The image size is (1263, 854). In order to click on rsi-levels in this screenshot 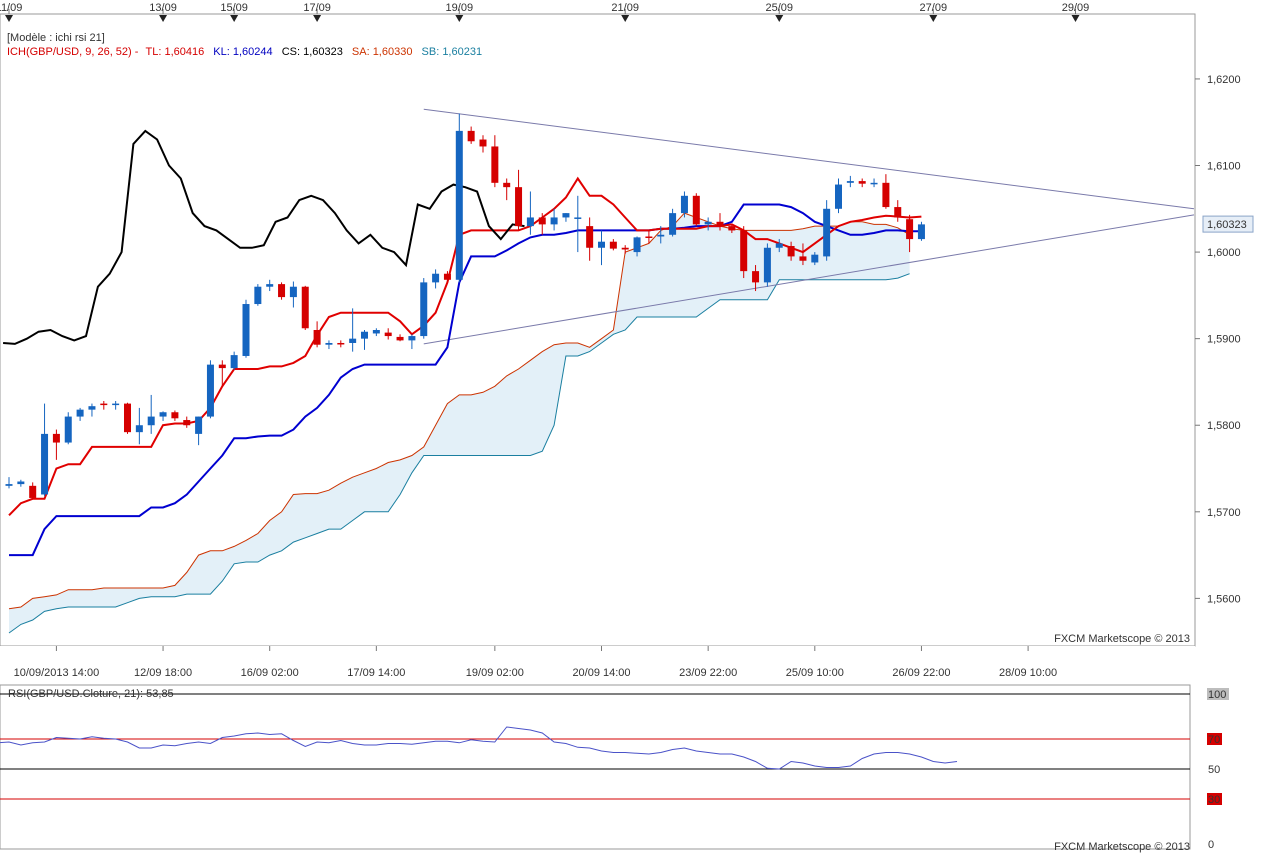, I will do `click(595, 746)`.